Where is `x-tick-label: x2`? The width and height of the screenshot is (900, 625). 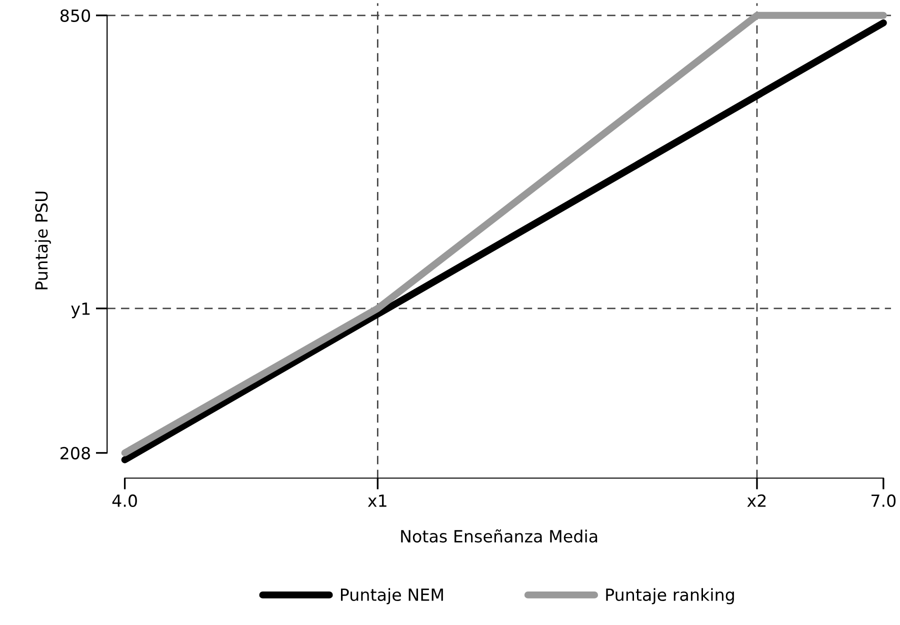 x-tick-label: x2 is located at coordinates (756, 500).